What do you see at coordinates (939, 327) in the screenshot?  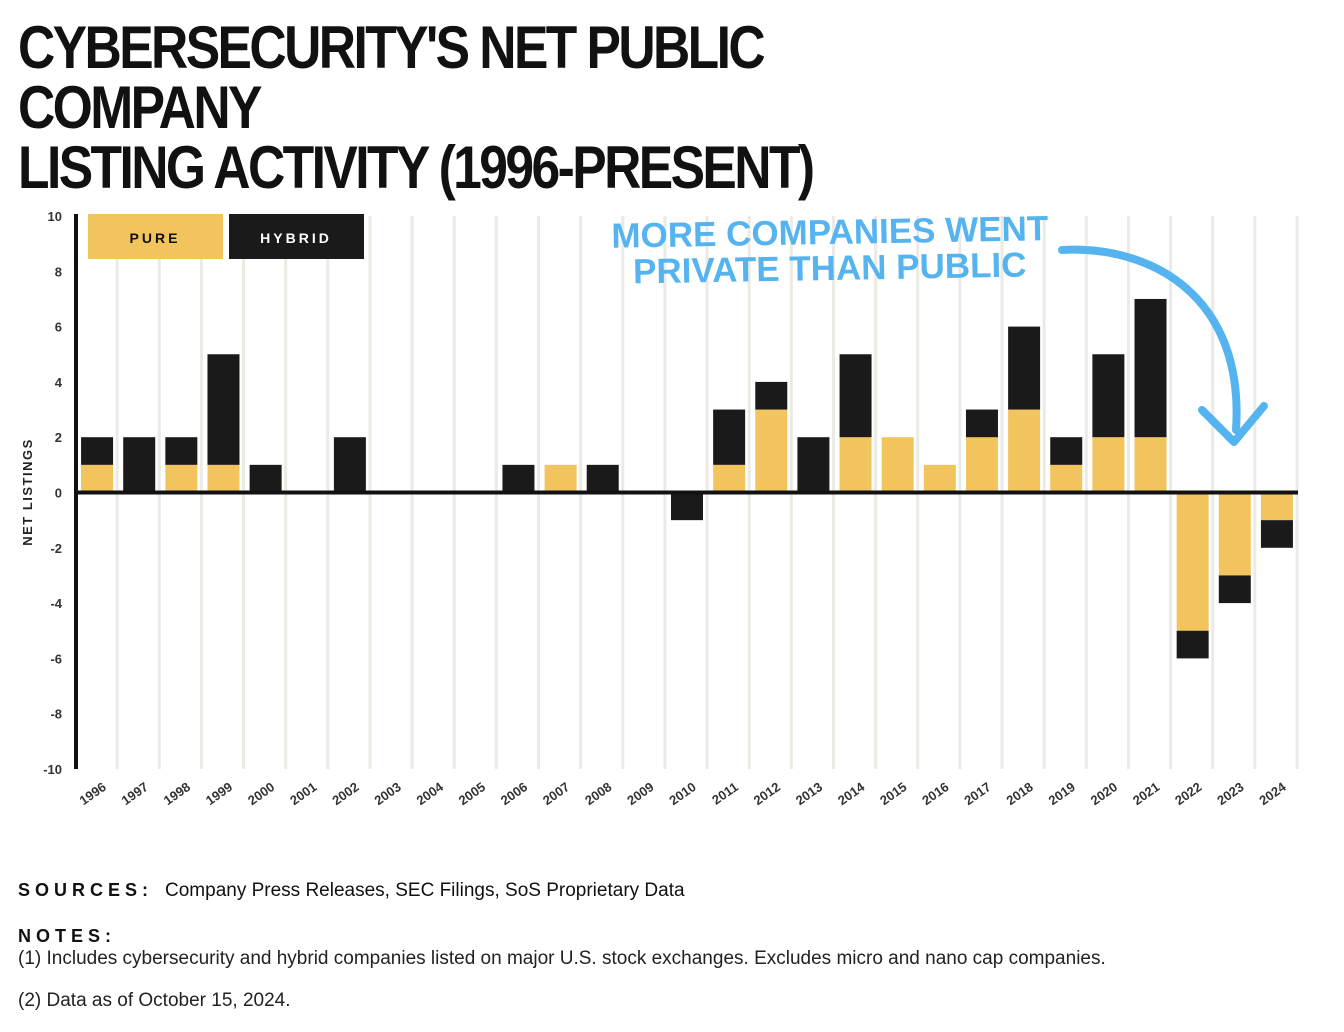 I see `annotation: MORE COMPANIES WENT PRIVATE THAN PUBLIC` at bounding box center [939, 327].